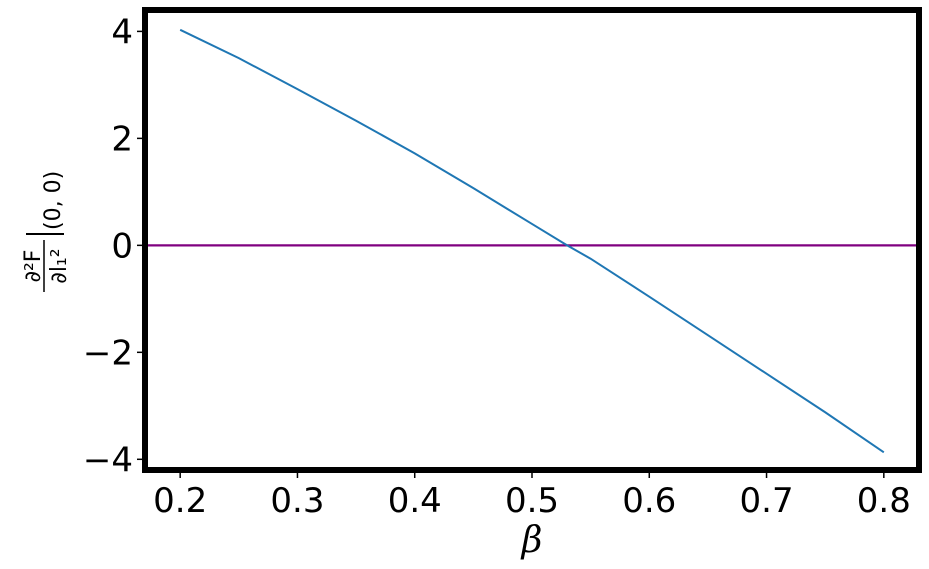 The image size is (929, 569). Describe the element at coordinates (297, 501) in the screenshot. I see `x-tick-label: 0.3` at that location.